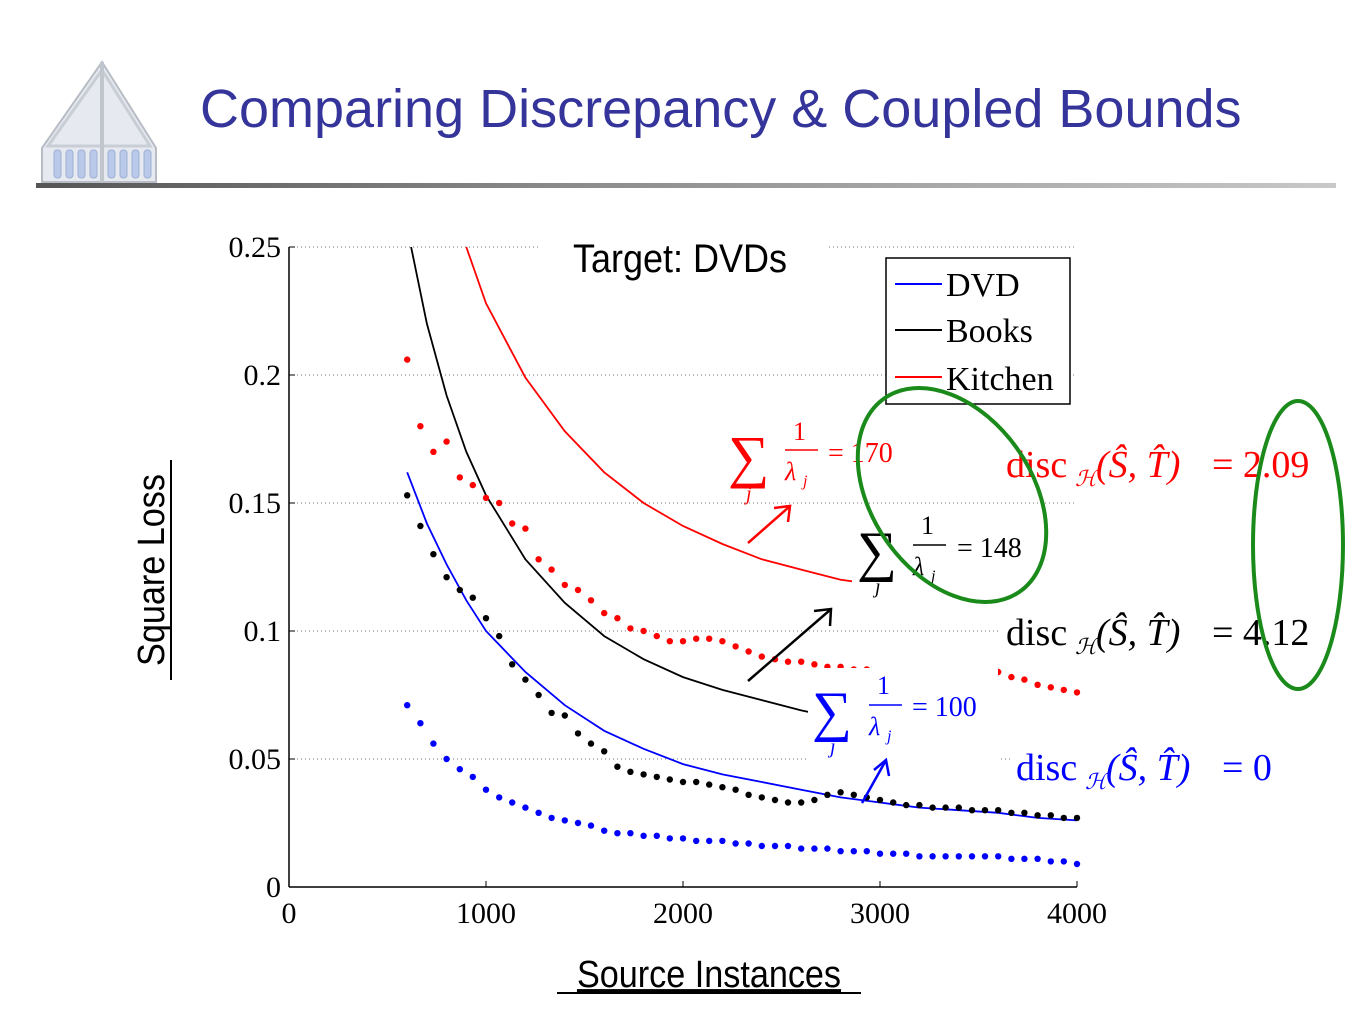 This screenshot has width=1365, height=1024. I want to click on books-disc-bg, so click(1170, 630).